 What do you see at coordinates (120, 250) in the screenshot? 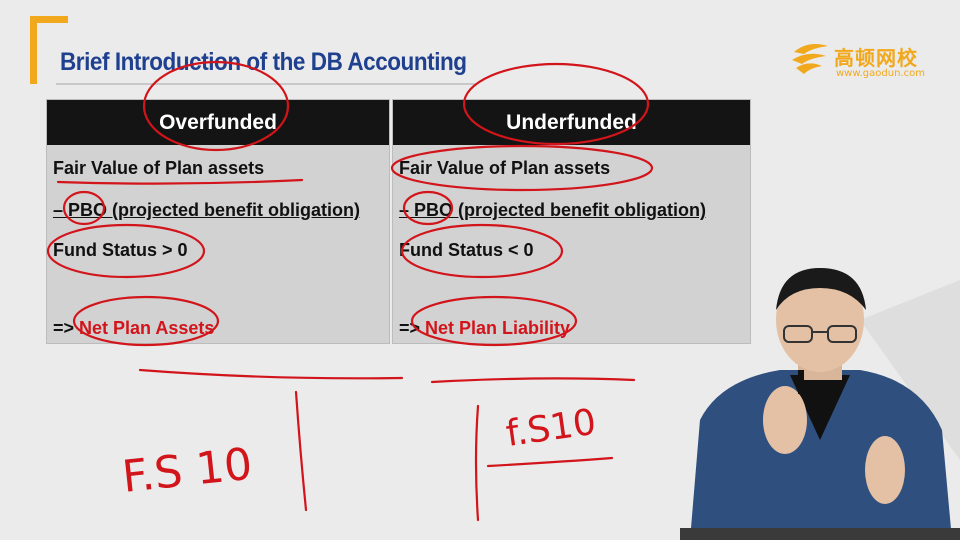
I see `left-fund-status-row: Fund Status > 0` at bounding box center [120, 250].